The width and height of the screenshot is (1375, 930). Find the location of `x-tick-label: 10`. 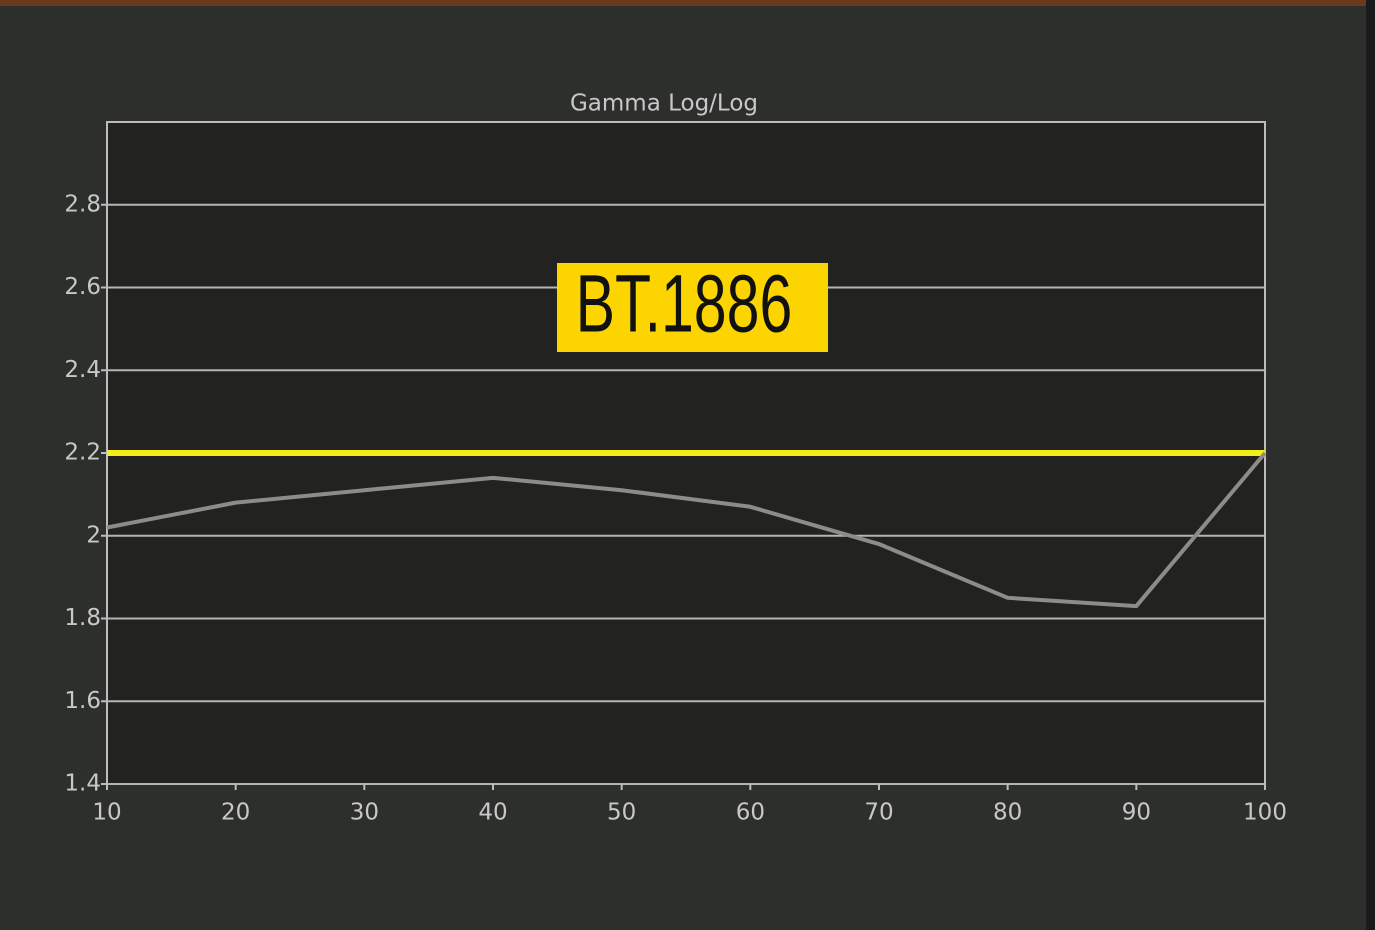

x-tick-label: 10 is located at coordinates (106, 813).